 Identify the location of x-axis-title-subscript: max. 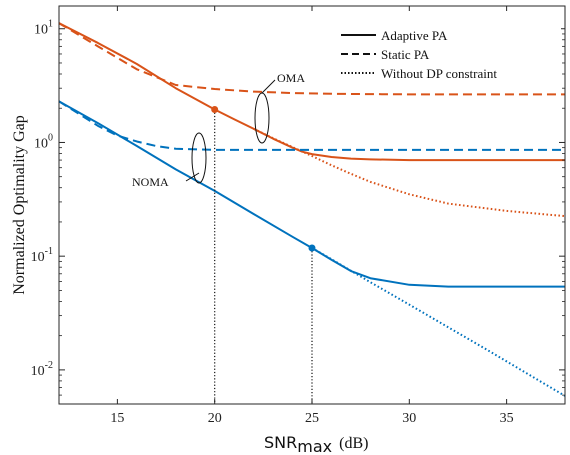
(314, 446).